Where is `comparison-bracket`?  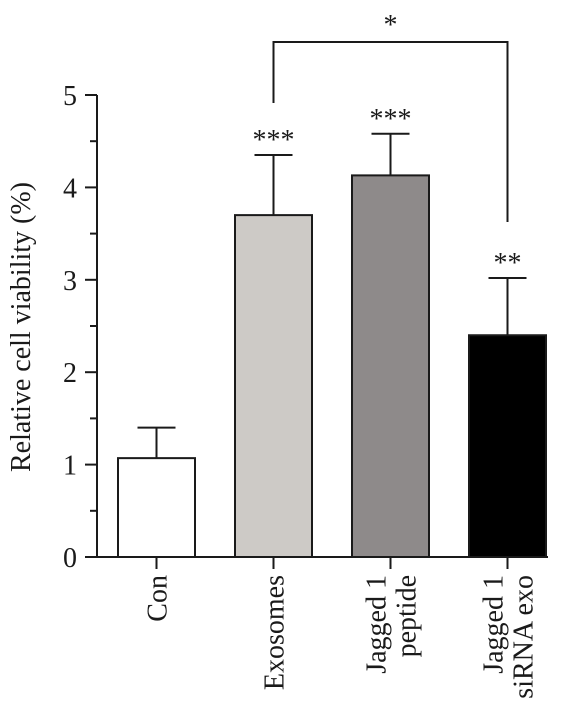
comparison-bracket is located at coordinates (390, 131).